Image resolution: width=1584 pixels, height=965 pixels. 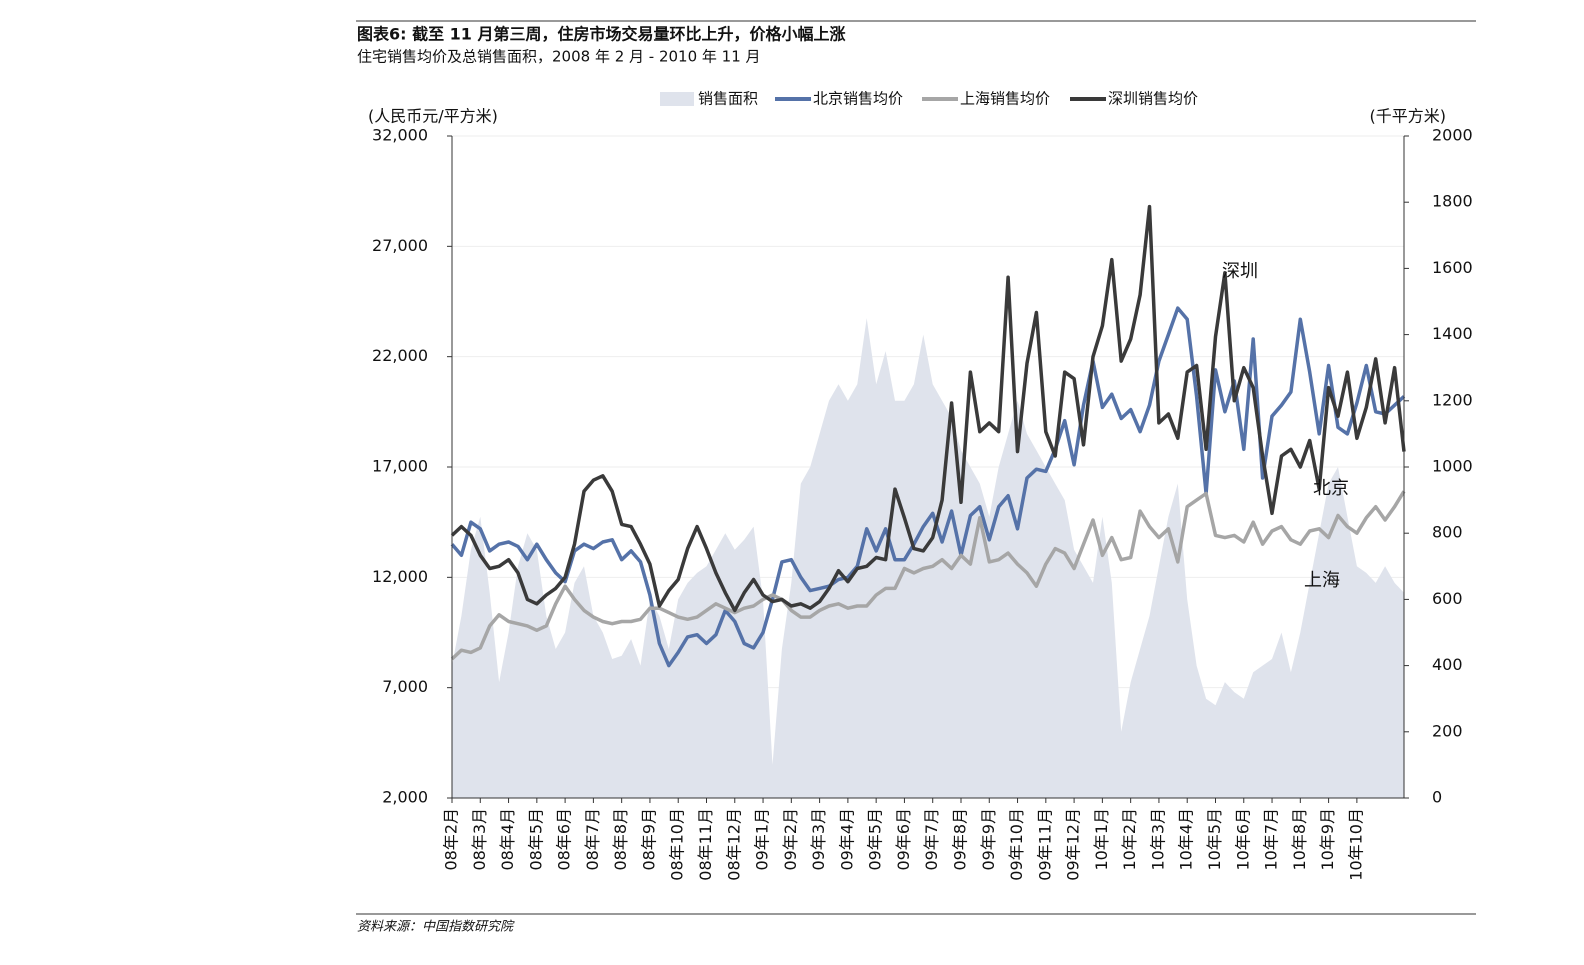 What do you see at coordinates (1447, 730) in the screenshot?
I see `y2-tick-label: 200` at bounding box center [1447, 730].